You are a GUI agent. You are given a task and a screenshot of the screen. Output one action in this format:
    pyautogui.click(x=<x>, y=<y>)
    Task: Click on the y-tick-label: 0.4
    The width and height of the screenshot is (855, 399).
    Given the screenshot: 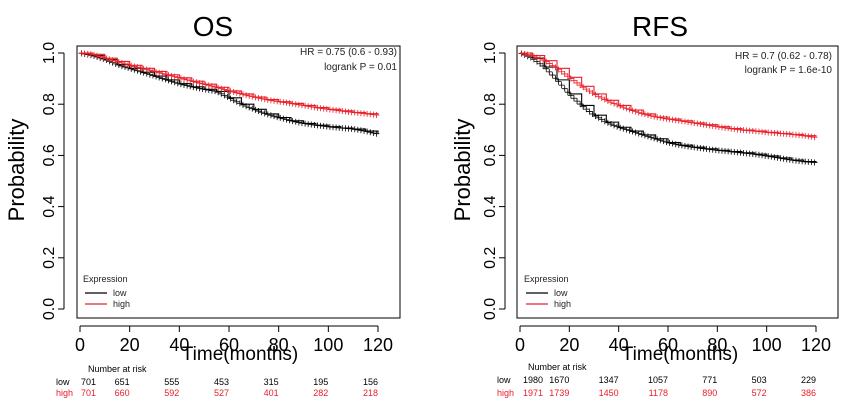 What is the action you would take?
    pyautogui.click(x=490, y=206)
    